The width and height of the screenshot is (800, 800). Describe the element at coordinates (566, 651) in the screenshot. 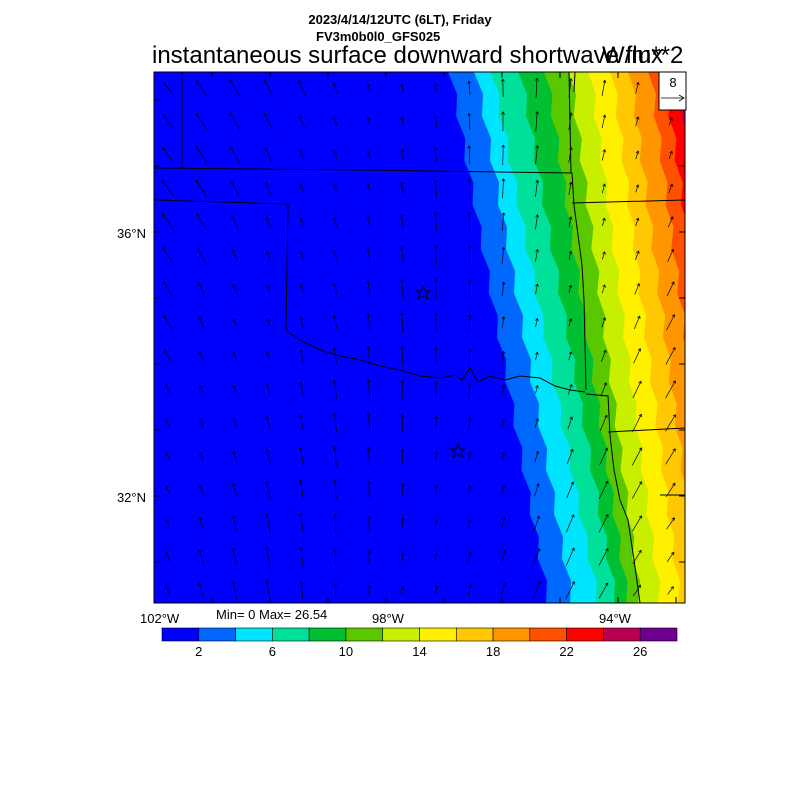

I see `colorbar-label: 22` at that location.